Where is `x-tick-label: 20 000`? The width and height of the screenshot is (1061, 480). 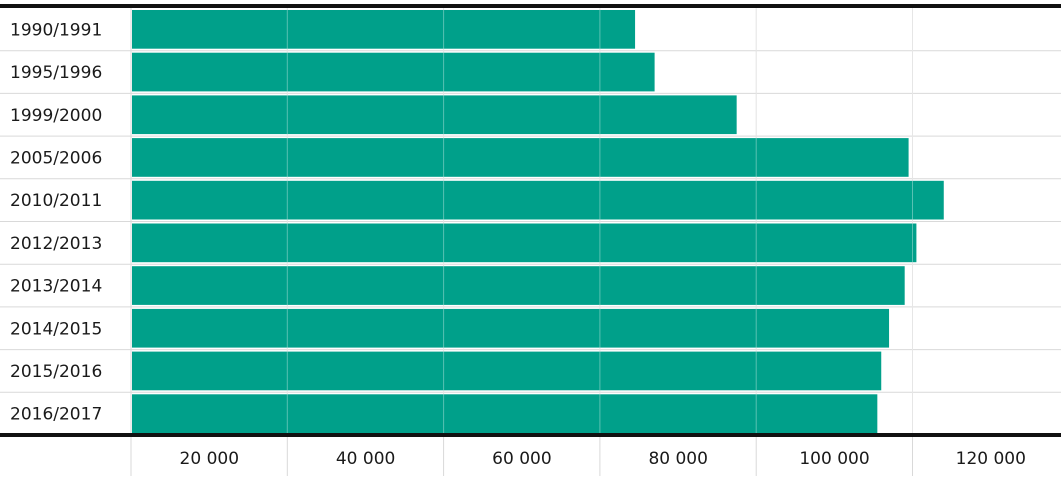 x-tick-label: 20 000 is located at coordinates (209, 459).